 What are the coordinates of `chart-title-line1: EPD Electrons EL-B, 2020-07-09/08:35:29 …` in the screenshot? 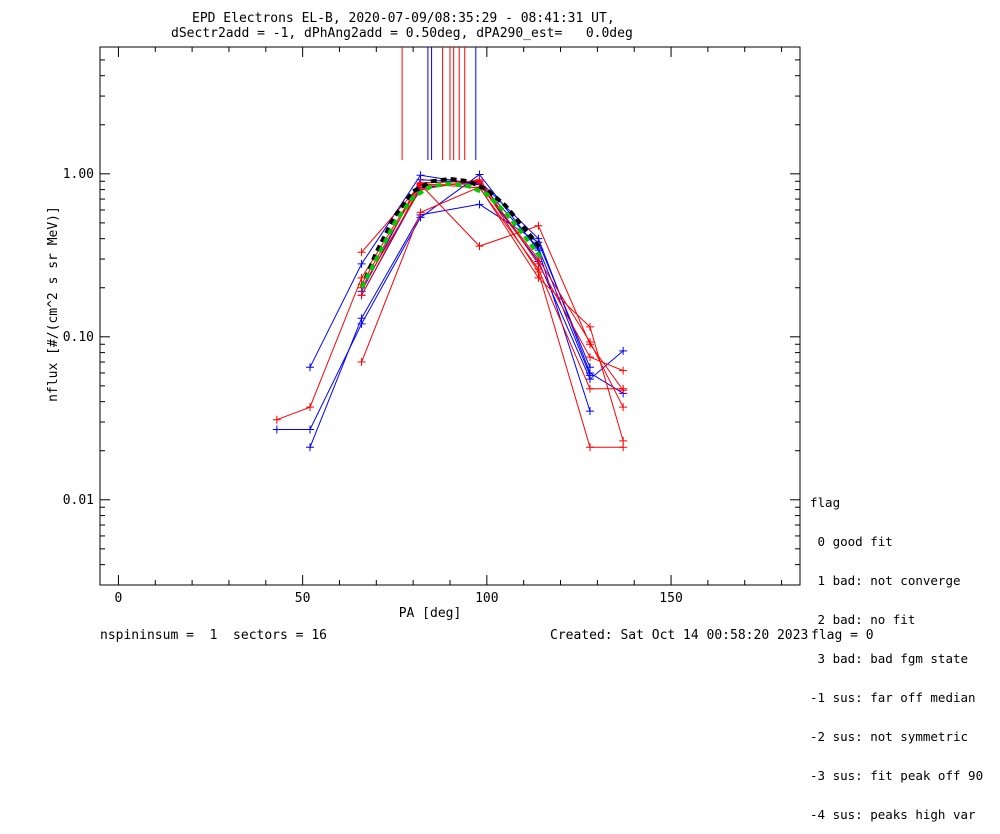 It's located at (403, 18).